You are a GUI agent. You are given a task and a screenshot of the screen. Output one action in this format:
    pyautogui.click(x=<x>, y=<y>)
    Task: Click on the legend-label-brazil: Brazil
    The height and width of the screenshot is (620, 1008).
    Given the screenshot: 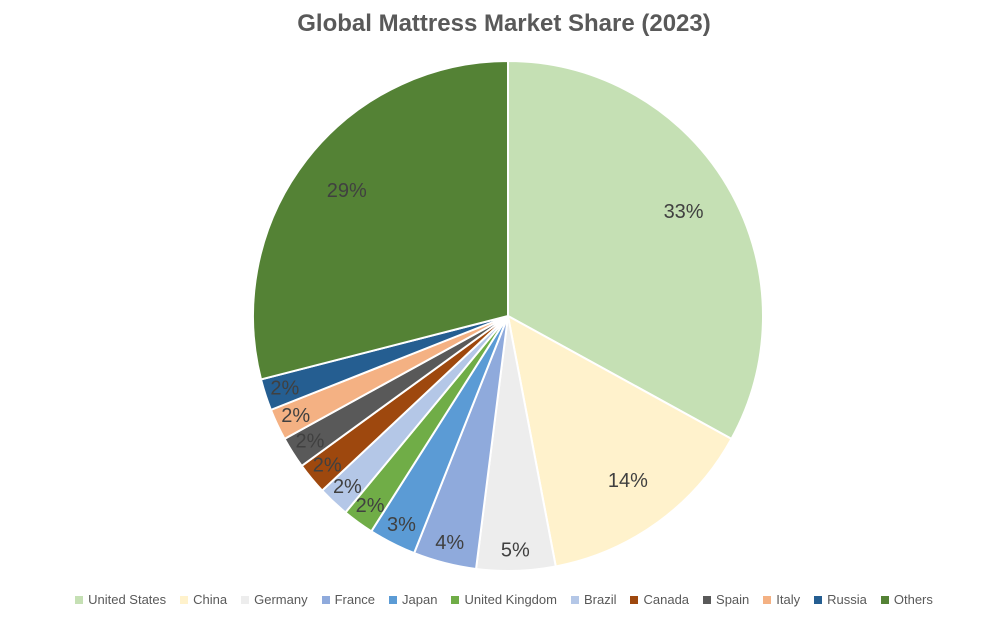 What is the action you would take?
    pyautogui.click(x=600, y=599)
    